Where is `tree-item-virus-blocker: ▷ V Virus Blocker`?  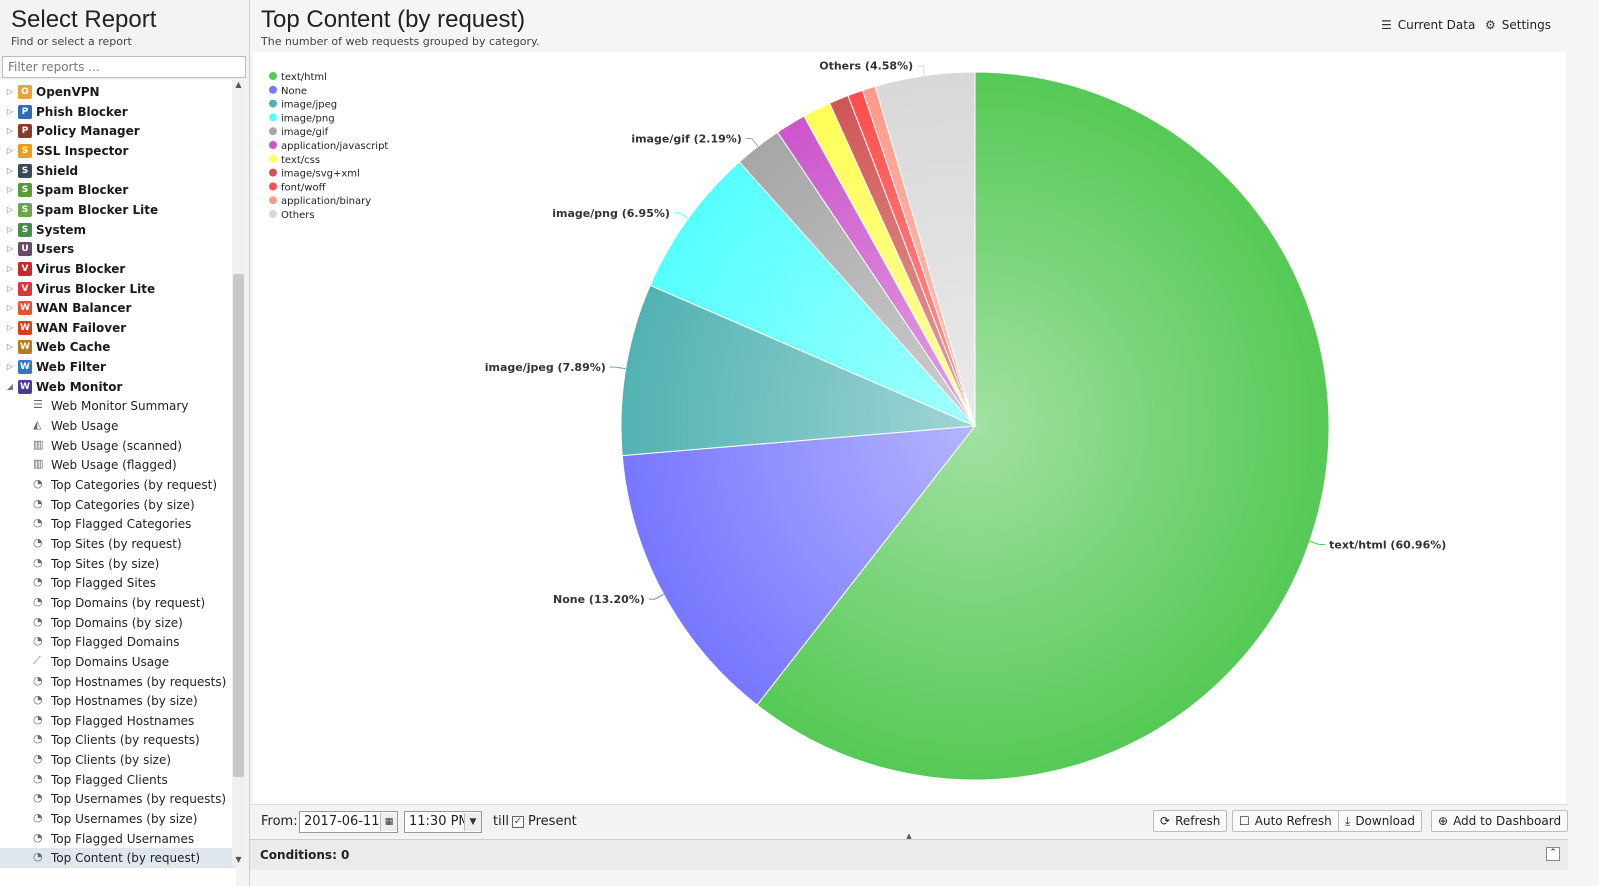 tree-item-virus-blocker: ▷ V Virus Blocker is located at coordinates (118, 269).